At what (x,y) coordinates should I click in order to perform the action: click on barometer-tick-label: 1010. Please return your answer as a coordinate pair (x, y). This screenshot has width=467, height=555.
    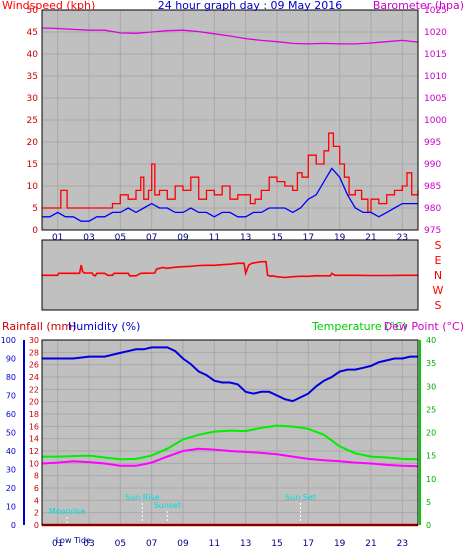
    Looking at the image, I should click on (435, 77).